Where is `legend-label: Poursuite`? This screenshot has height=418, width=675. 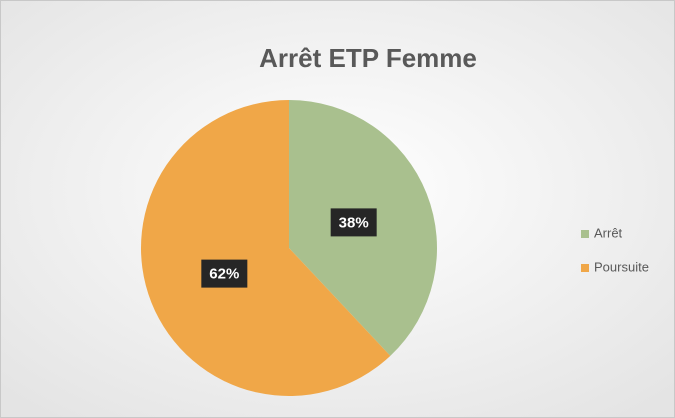 legend-label: Poursuite is located at coordinates (621, 266).